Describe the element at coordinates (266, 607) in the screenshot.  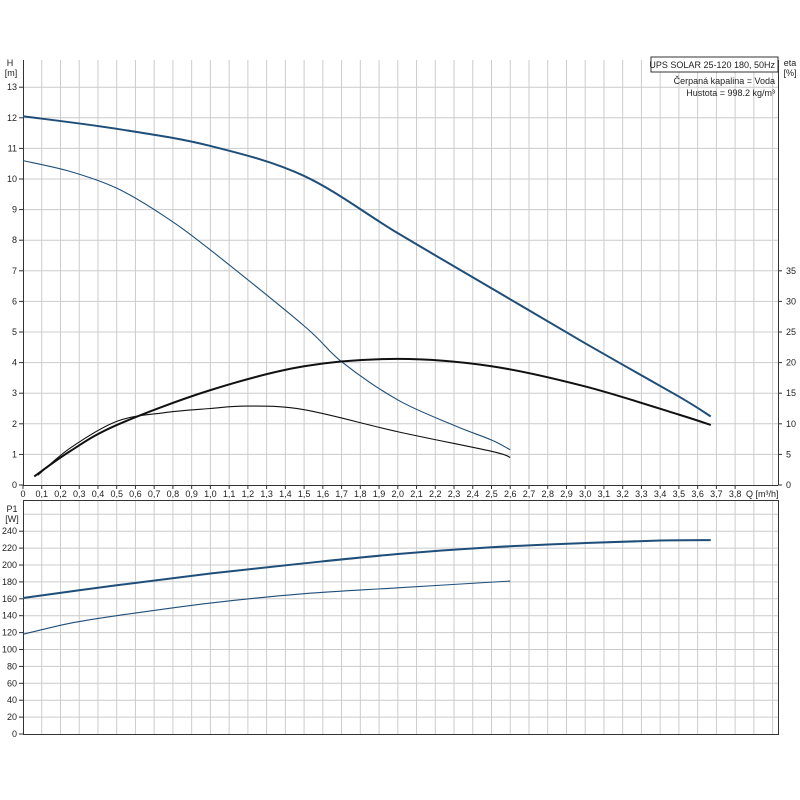
I see `power-curve-thin` at that location.